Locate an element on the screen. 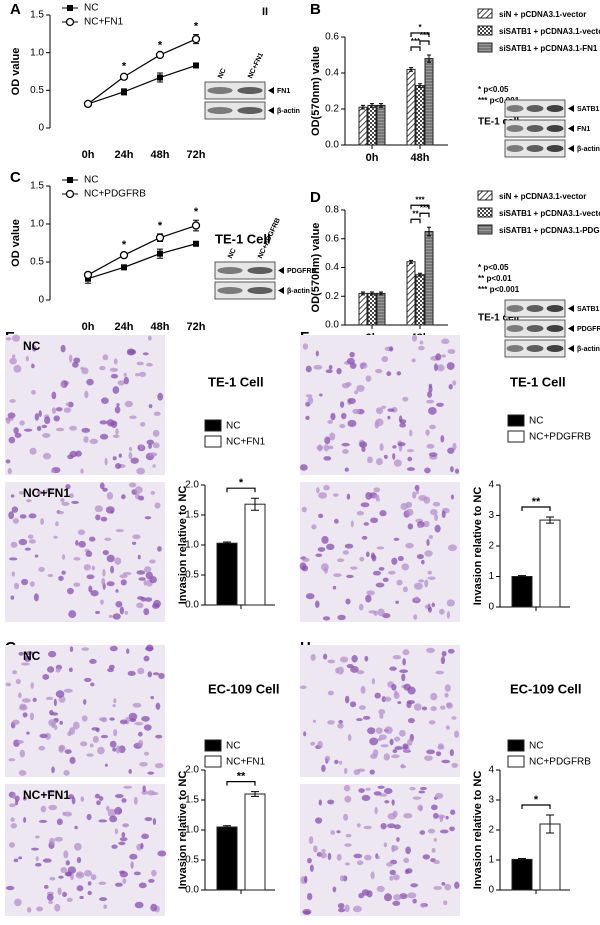 The width and height of the screenshot is (600, 925). cell-line: TE-1 Cell is located at coordinates (538, 381).